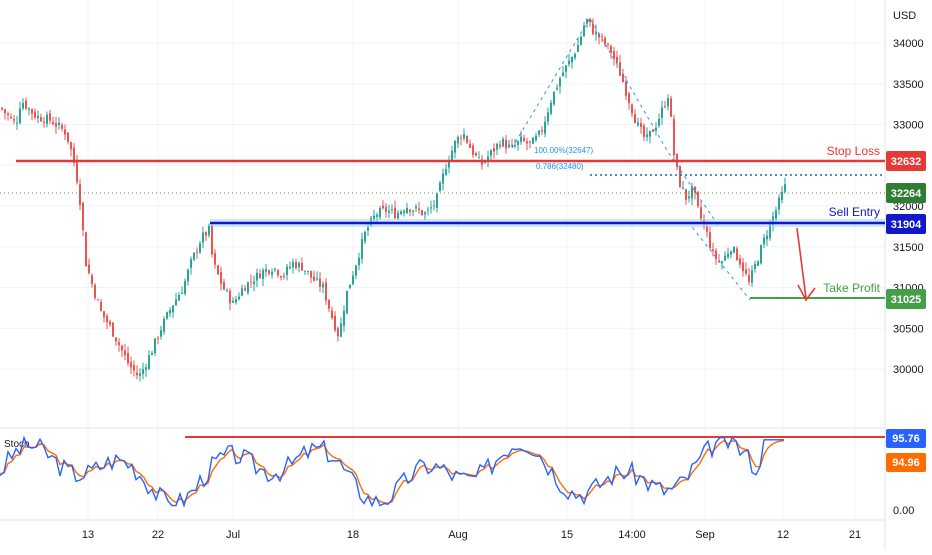  I want to click on last-price-tag-text: 32264, so click(906, 194).